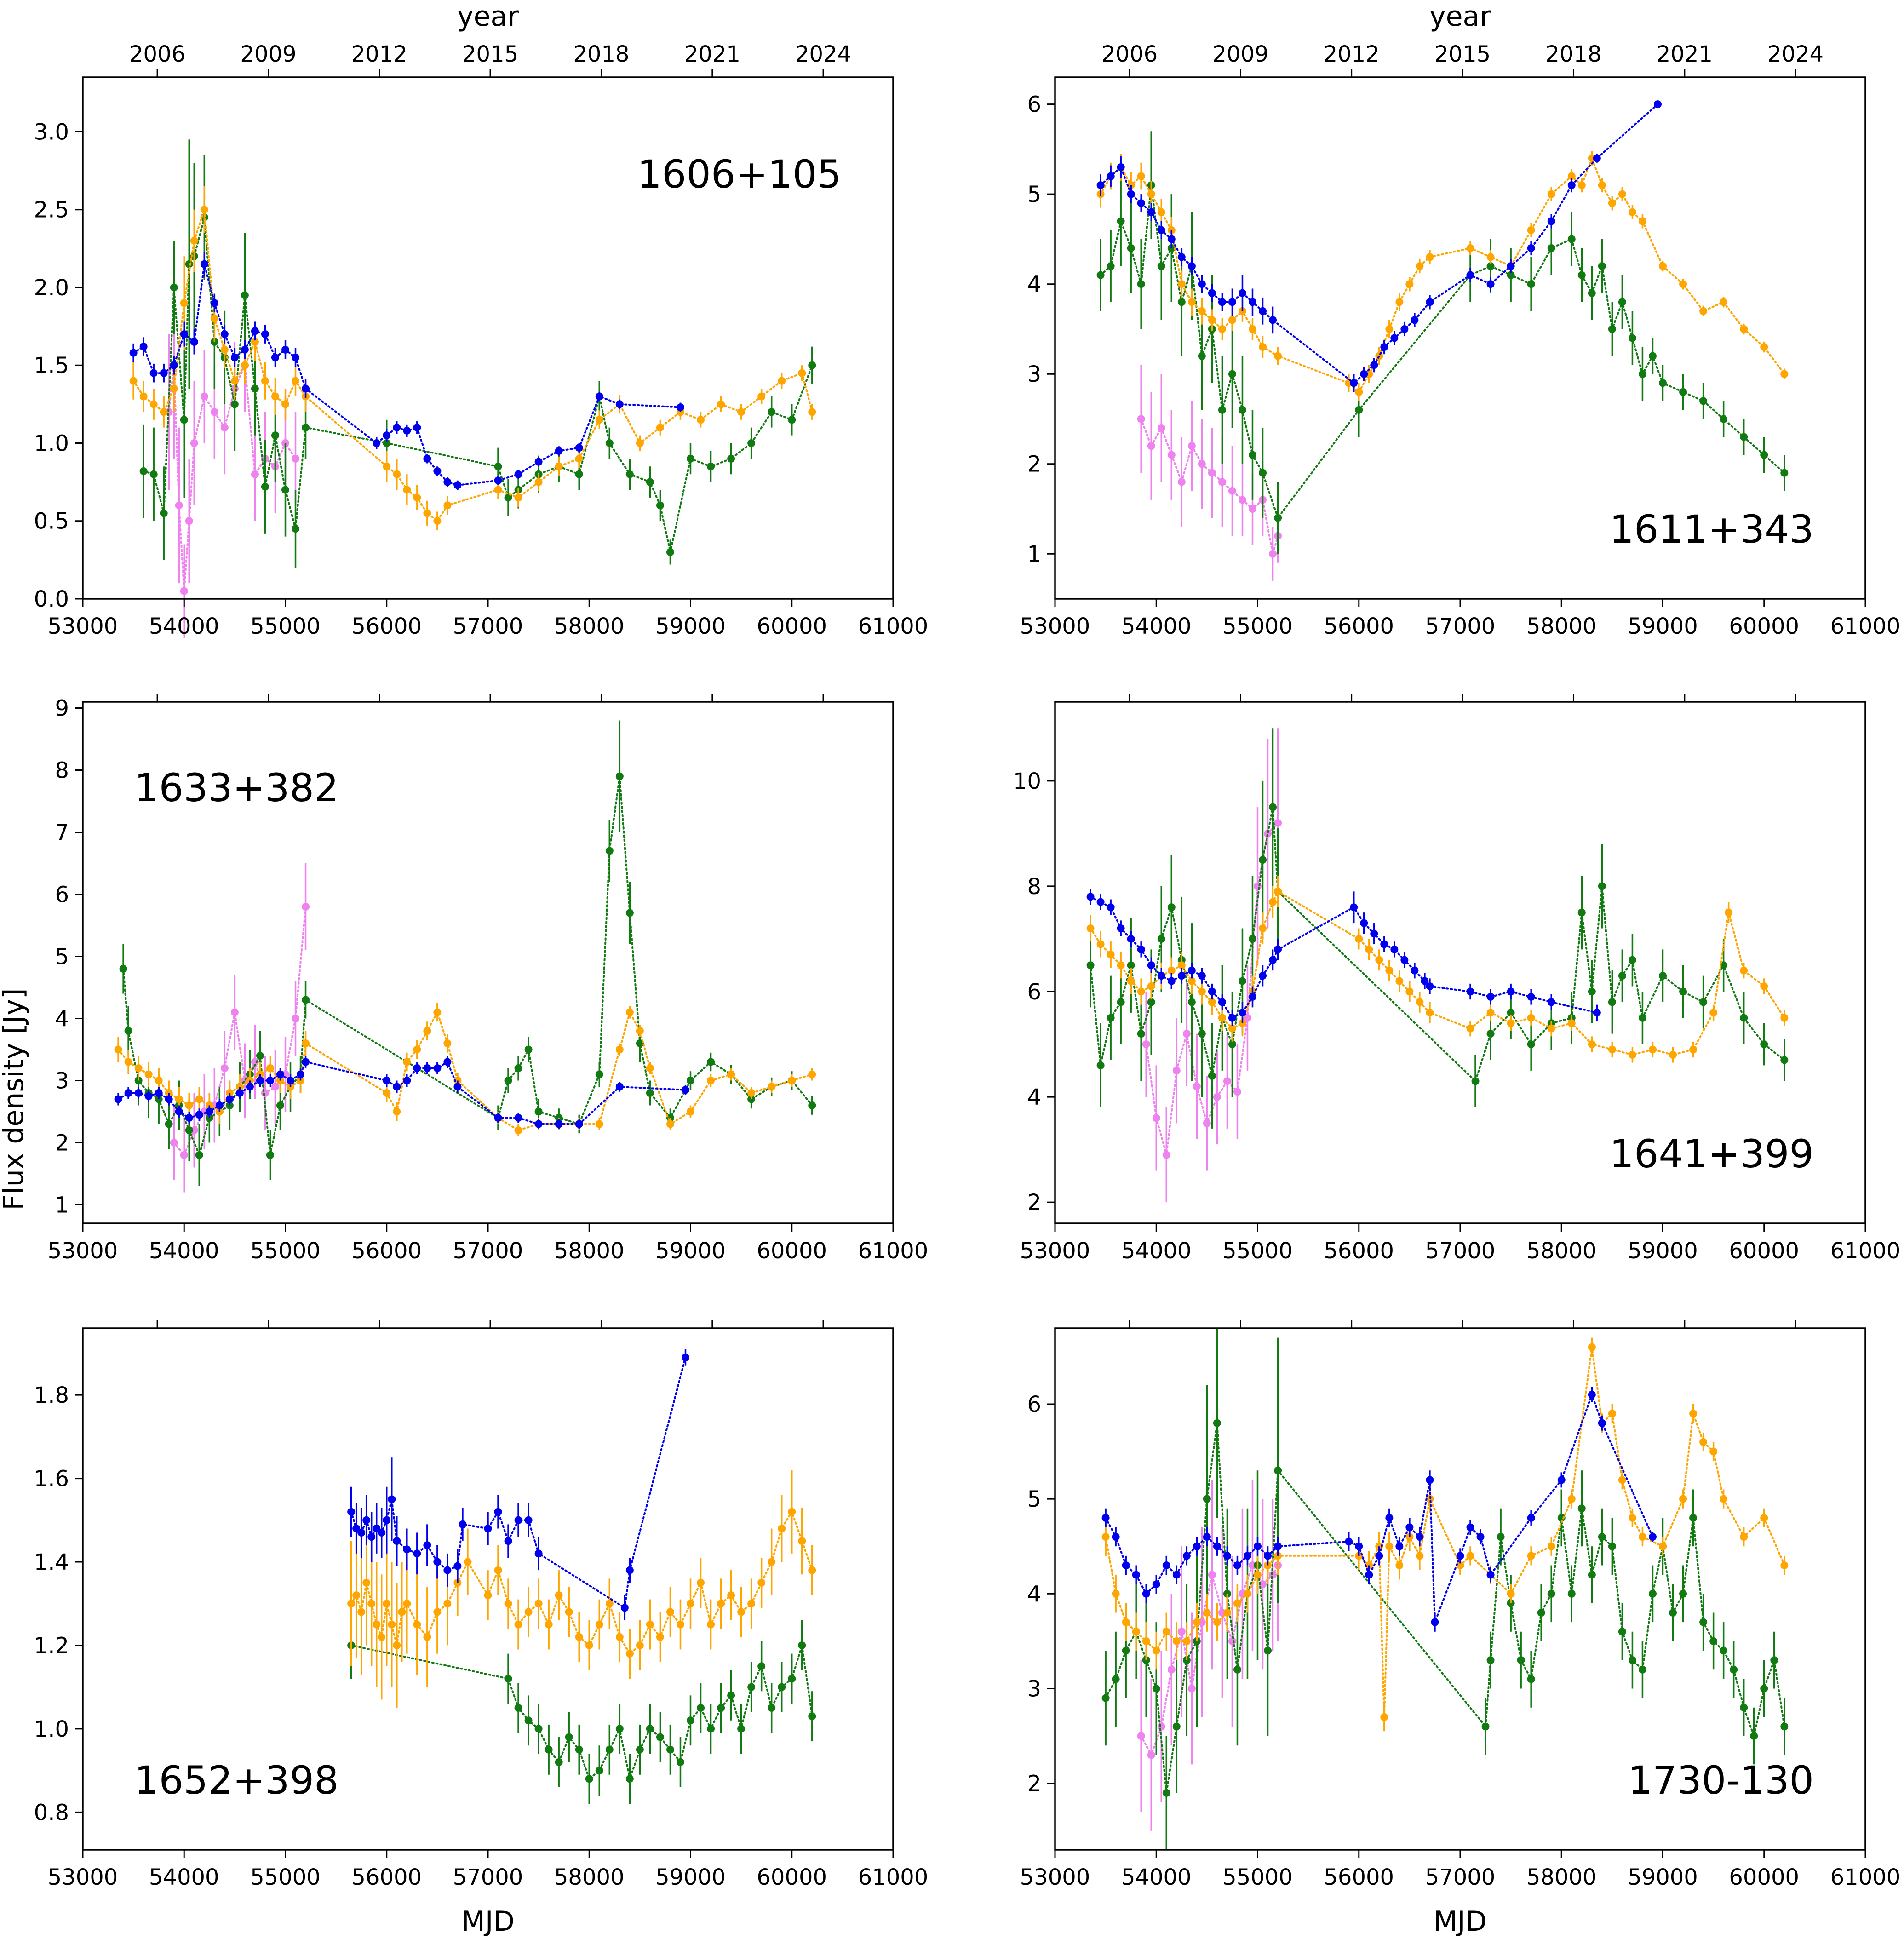 This screenshot has width=1904, height=1939. What do you see at coordinates (581, 1713) in the screenshot?
I see `series-line-green` at bounding box center [581, 1713].